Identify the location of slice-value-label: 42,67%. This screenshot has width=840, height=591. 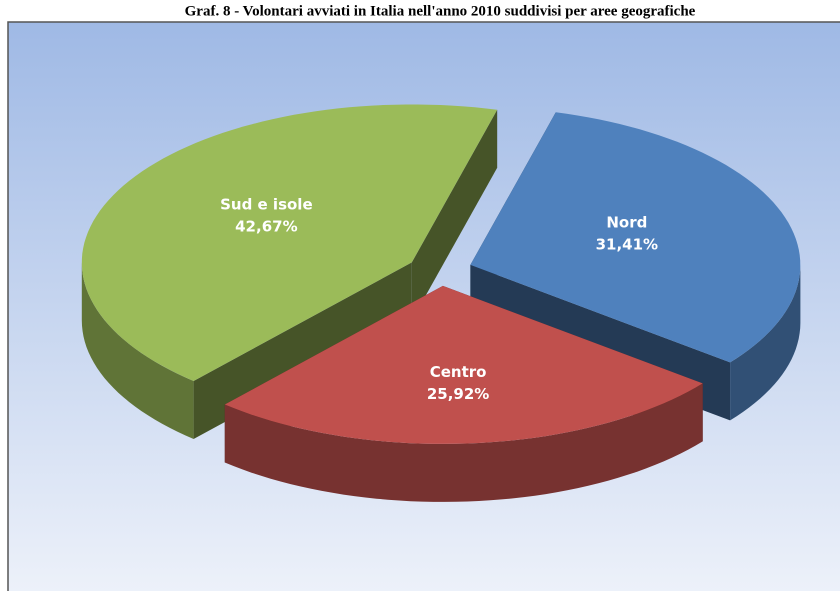
(266, 227).